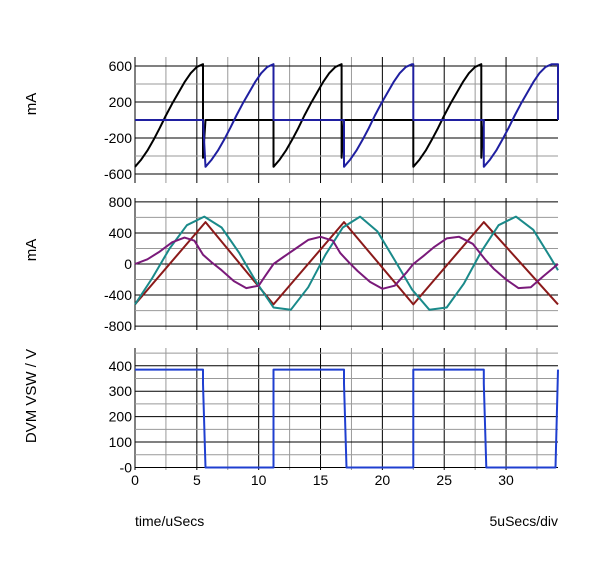 The image size is (600, 563). I want to click on x-tick-label: 0, so click(135, 480).